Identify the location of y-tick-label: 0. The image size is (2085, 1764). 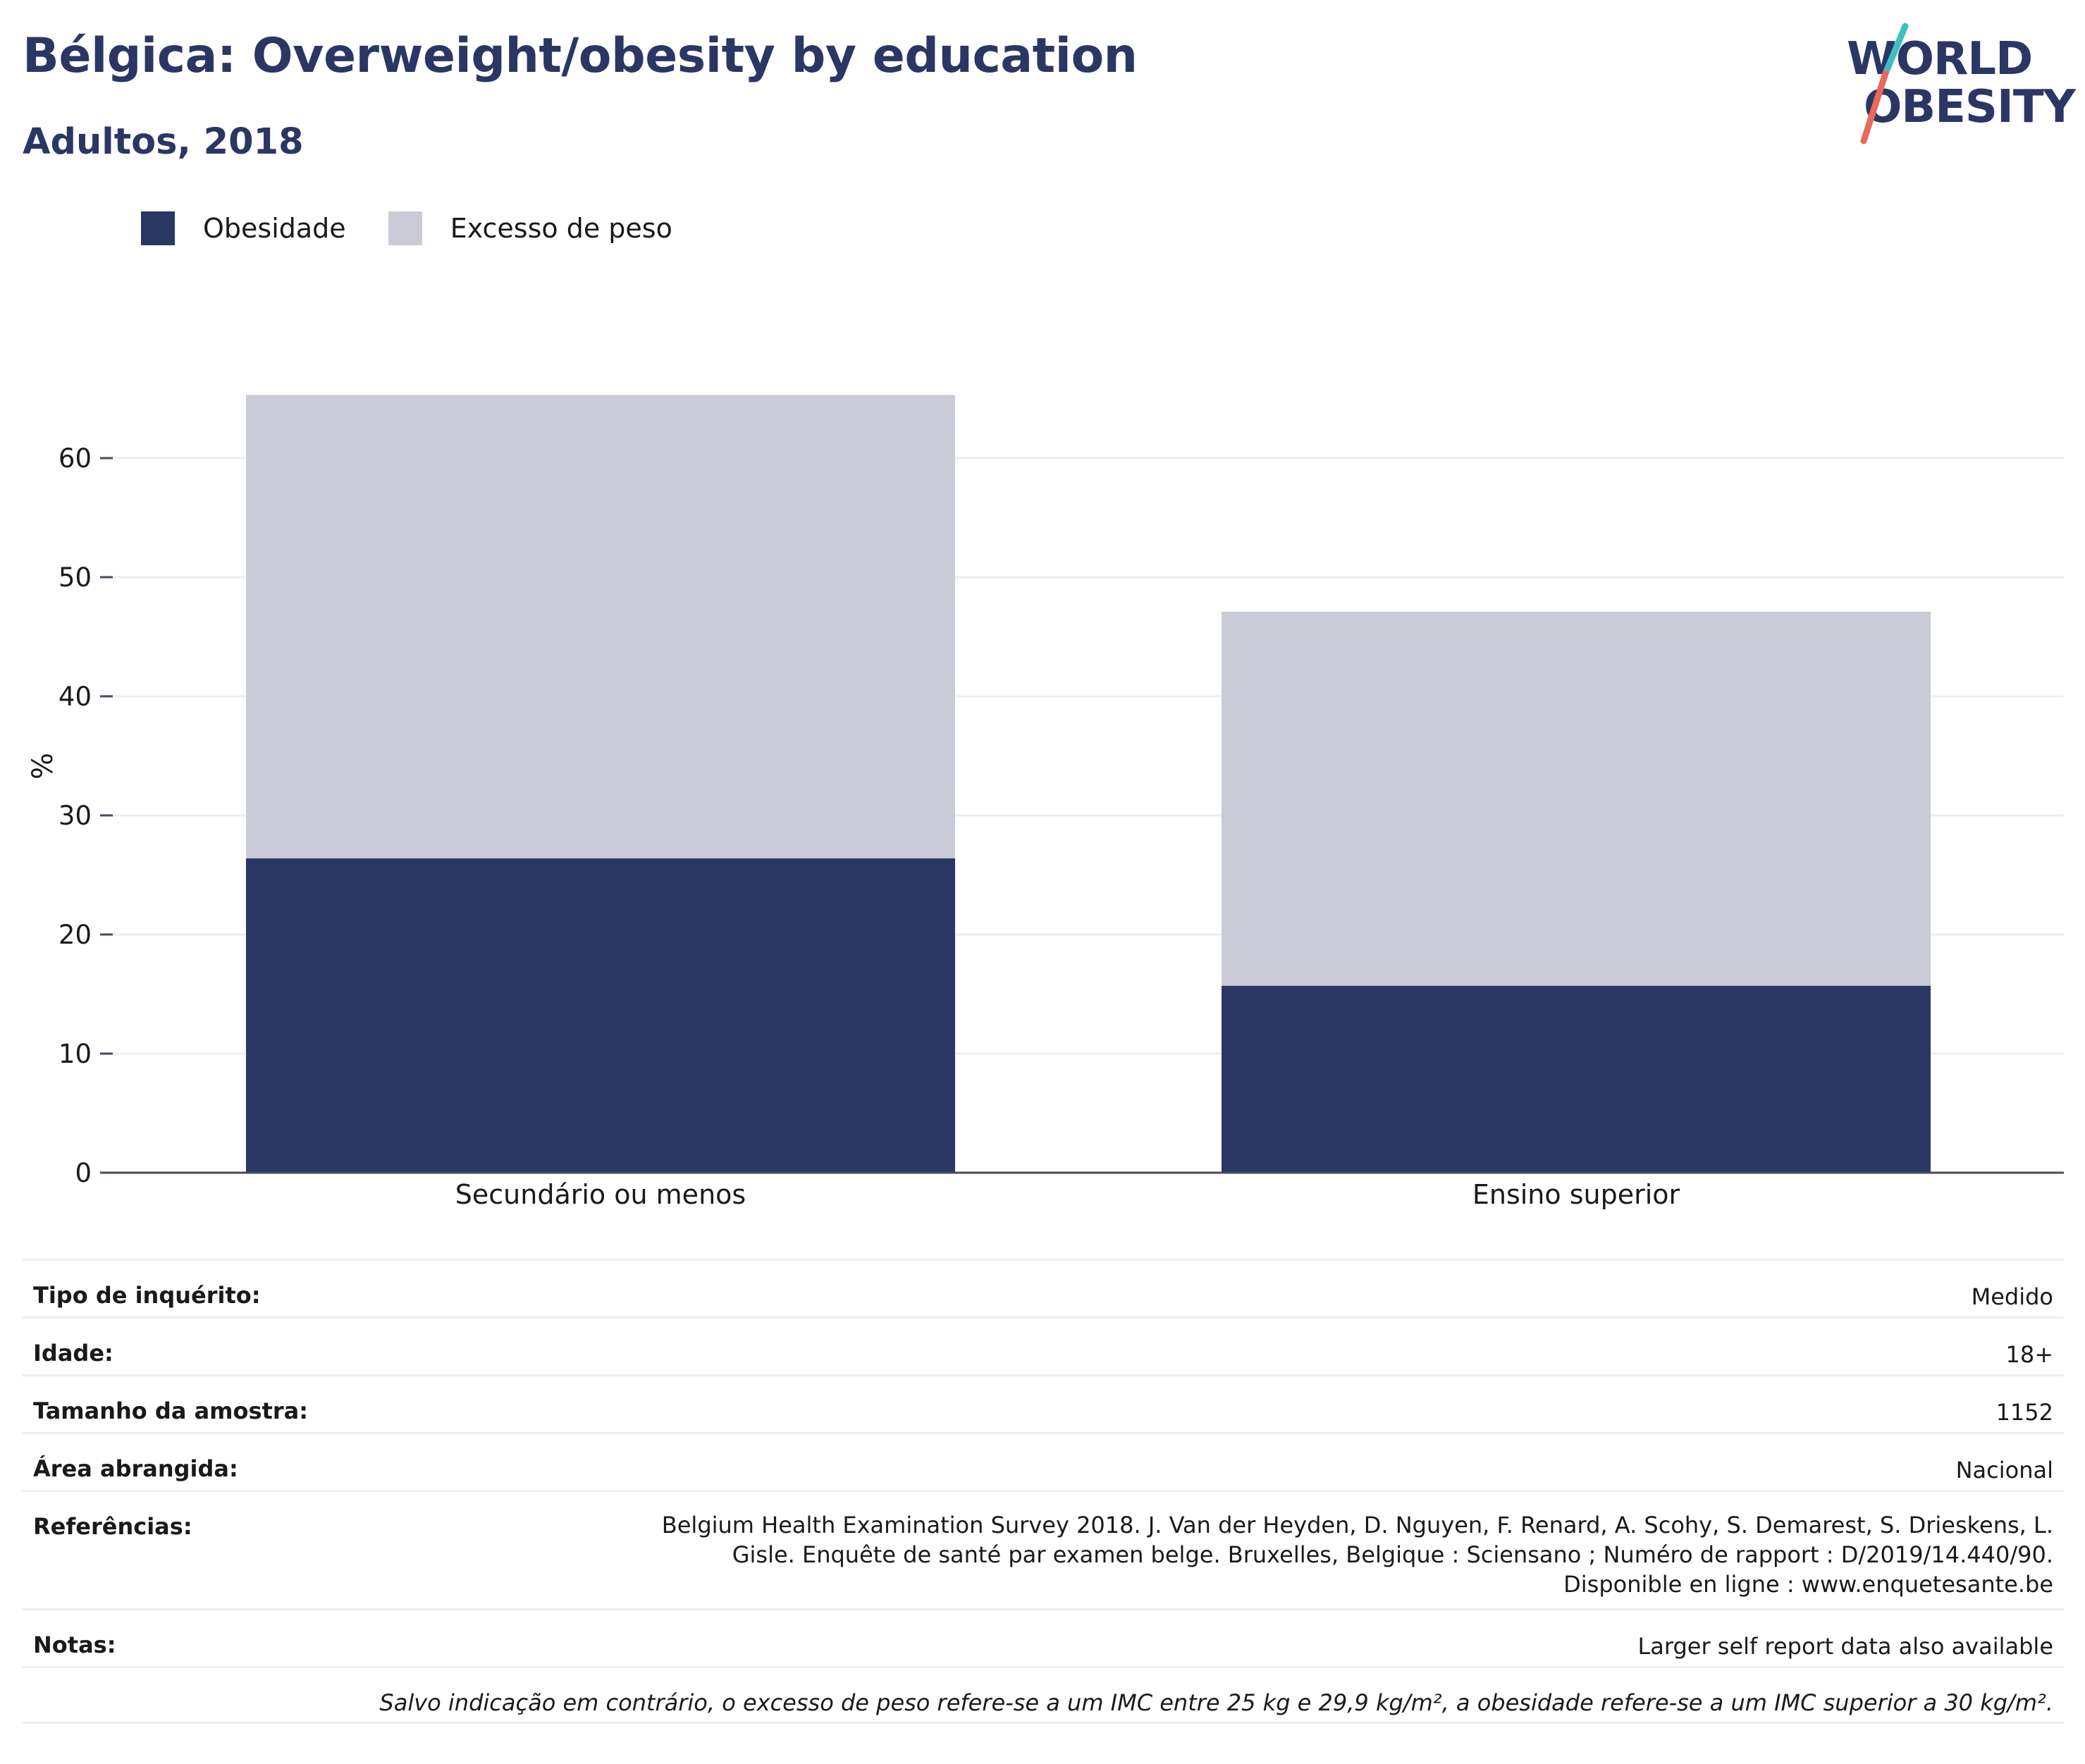
(83, 1173).